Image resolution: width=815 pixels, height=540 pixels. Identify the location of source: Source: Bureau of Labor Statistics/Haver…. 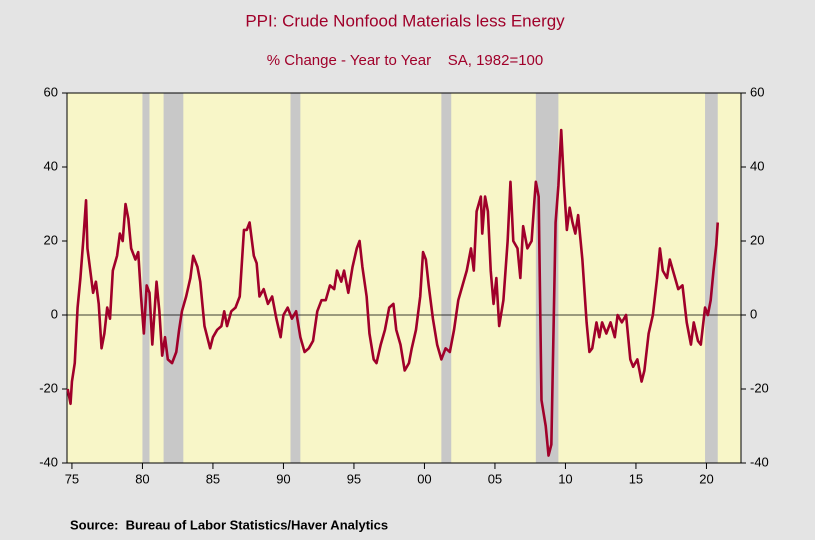
(229, 524).